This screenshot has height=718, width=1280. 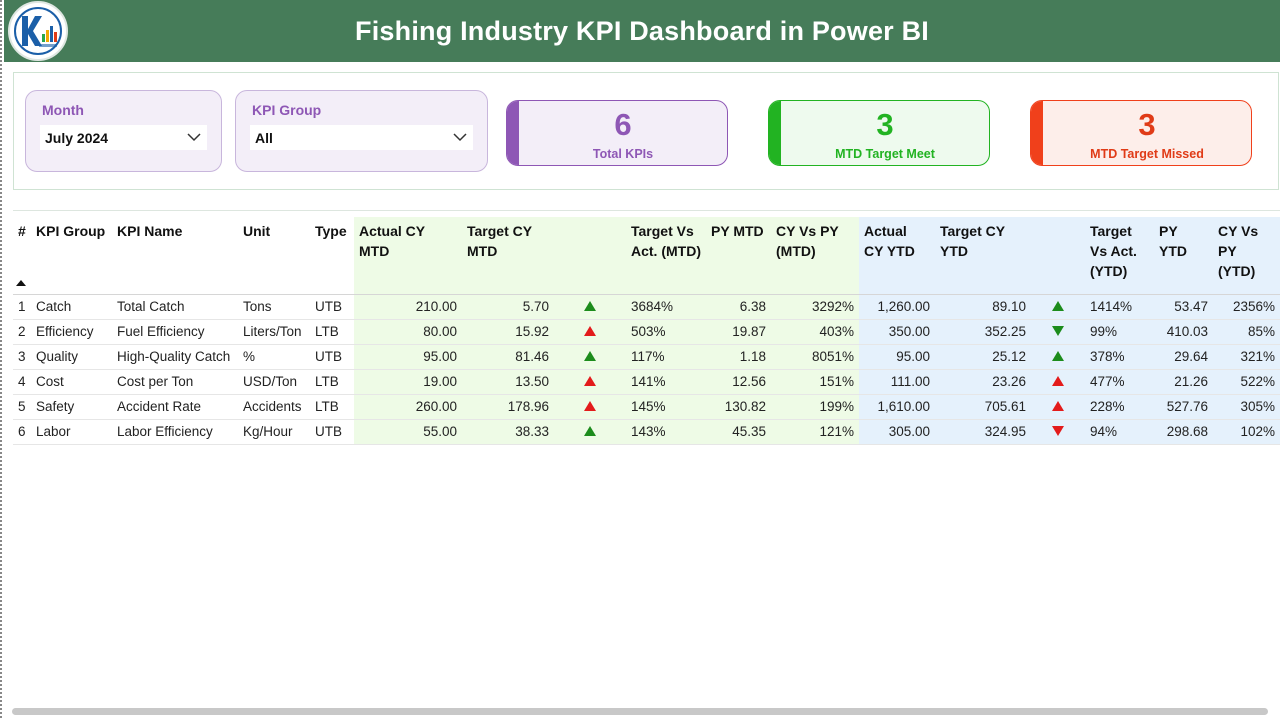 What do you see at coordinates (1058, 431) in the screenshot?
I see `triangle-down-icon` at bounding box center [1058, 431].